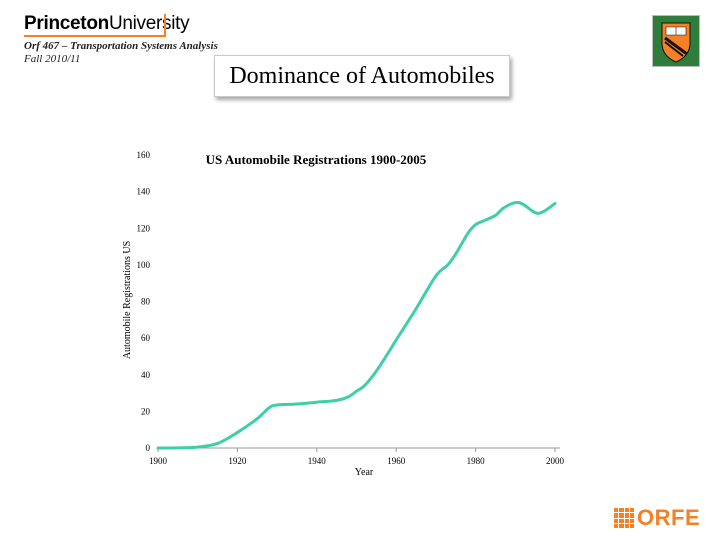 This screenshot has width=720, height=540. Describe the element at coordinates (144, 228) in the screenshot. I see `y-tick-label: 120` at that location.